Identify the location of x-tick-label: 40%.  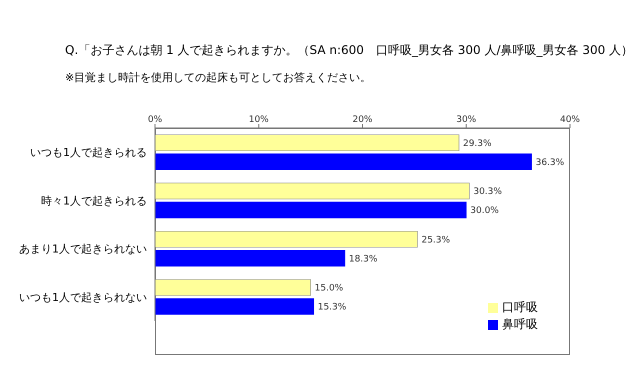
(570, 120).